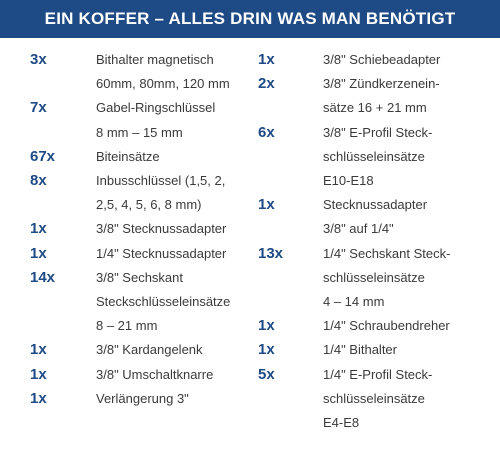 The image size is (500, 450). What do you see at coordinates (378, 132) in the screenshot?
I see `item-description-line: 3/8" E-Profil Steck-` at bounding box center [378, 132].